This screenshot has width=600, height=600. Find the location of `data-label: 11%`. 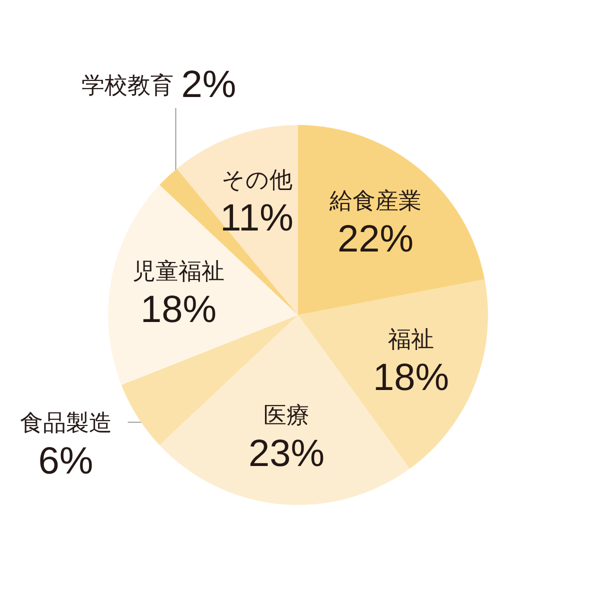

data-label: 11% is located at coordinates (257, 219).